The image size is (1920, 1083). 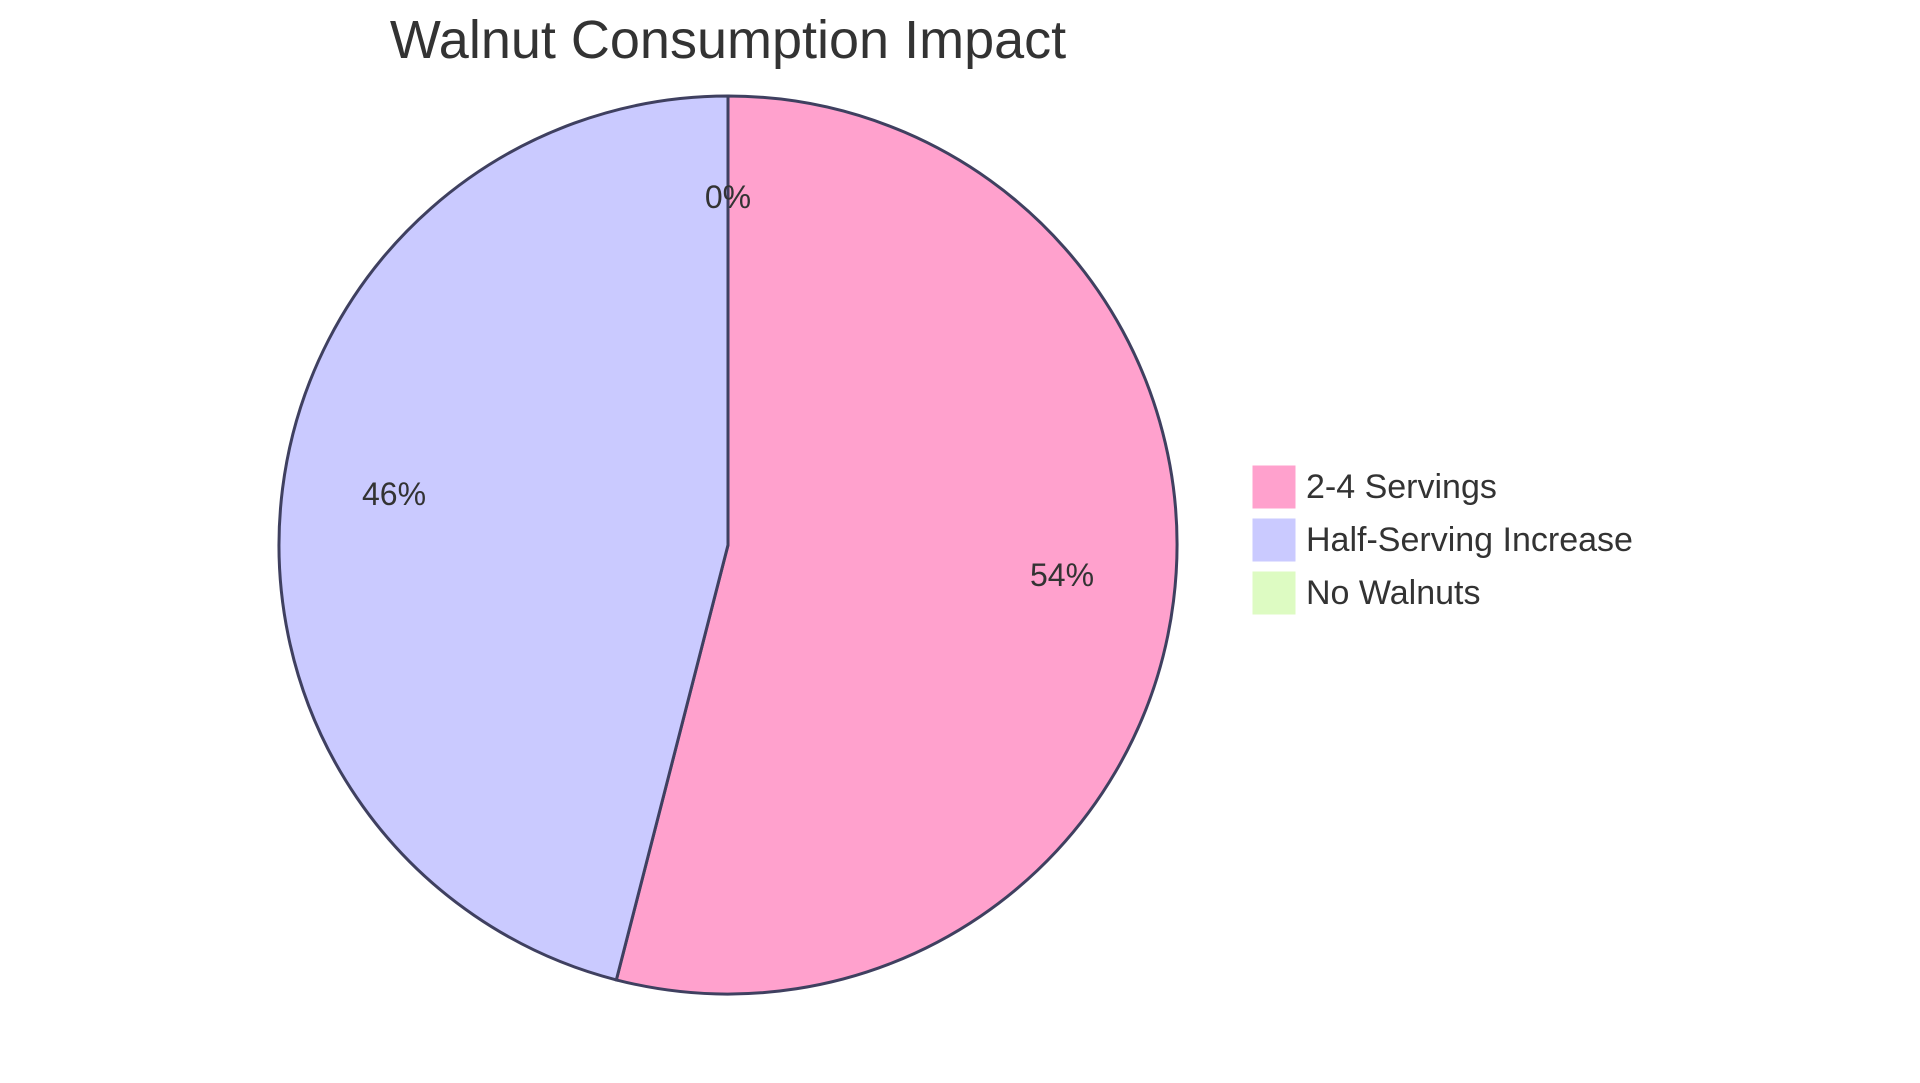 I want to click on legend-item-half-serving-increase: Half-Serving Increase, so click(x=1442, y=540).